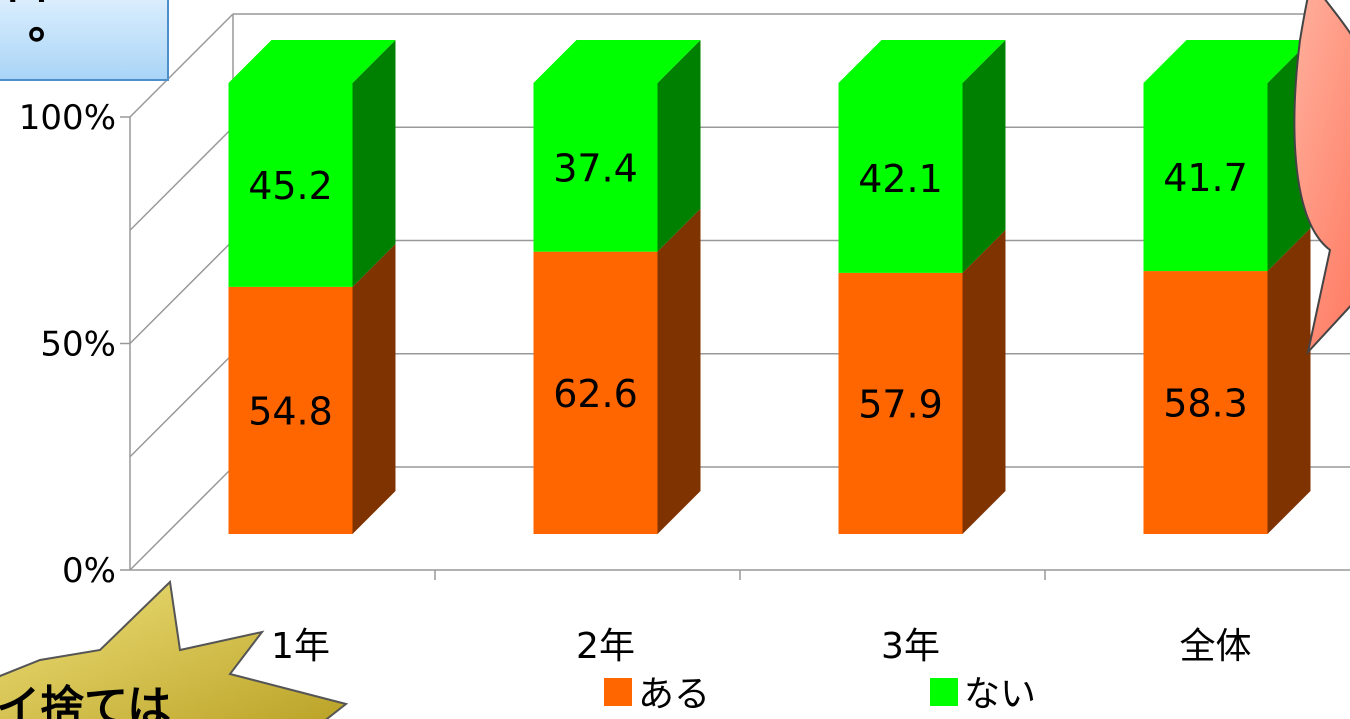 The image size is (1350, 719). Describe the element at coordinates (618, 692) in the screenshot. I see `legend-swatch-aru` at that location.